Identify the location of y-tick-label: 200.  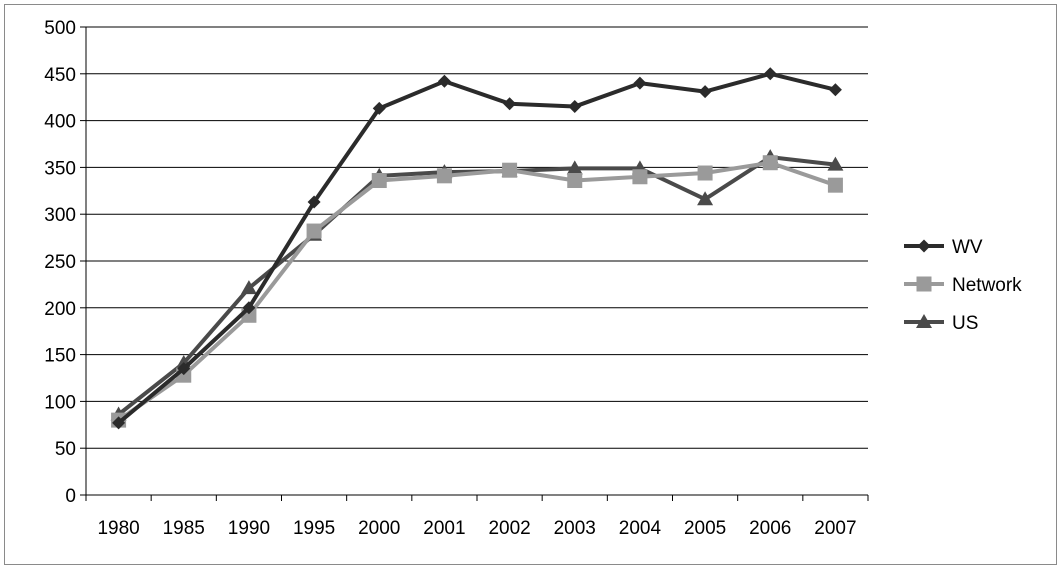
(60, 309).